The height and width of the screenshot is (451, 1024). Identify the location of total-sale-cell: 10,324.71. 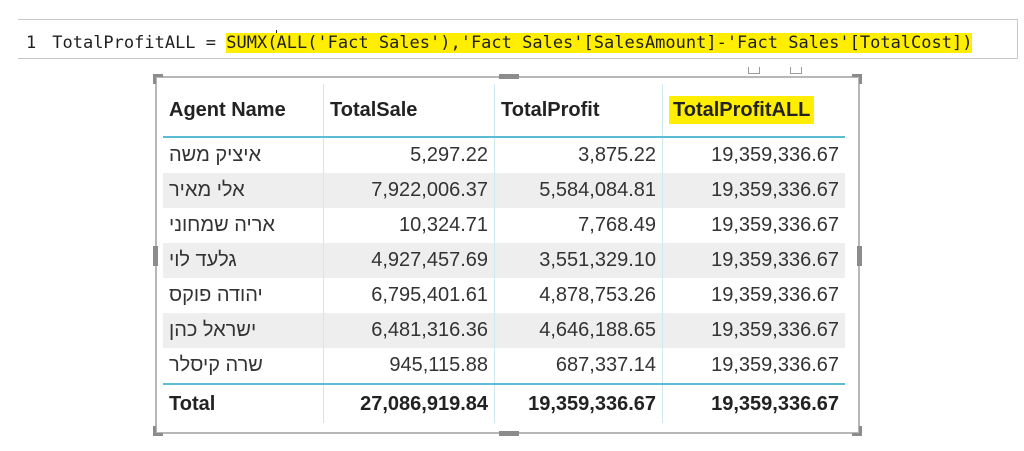
(409, 225).